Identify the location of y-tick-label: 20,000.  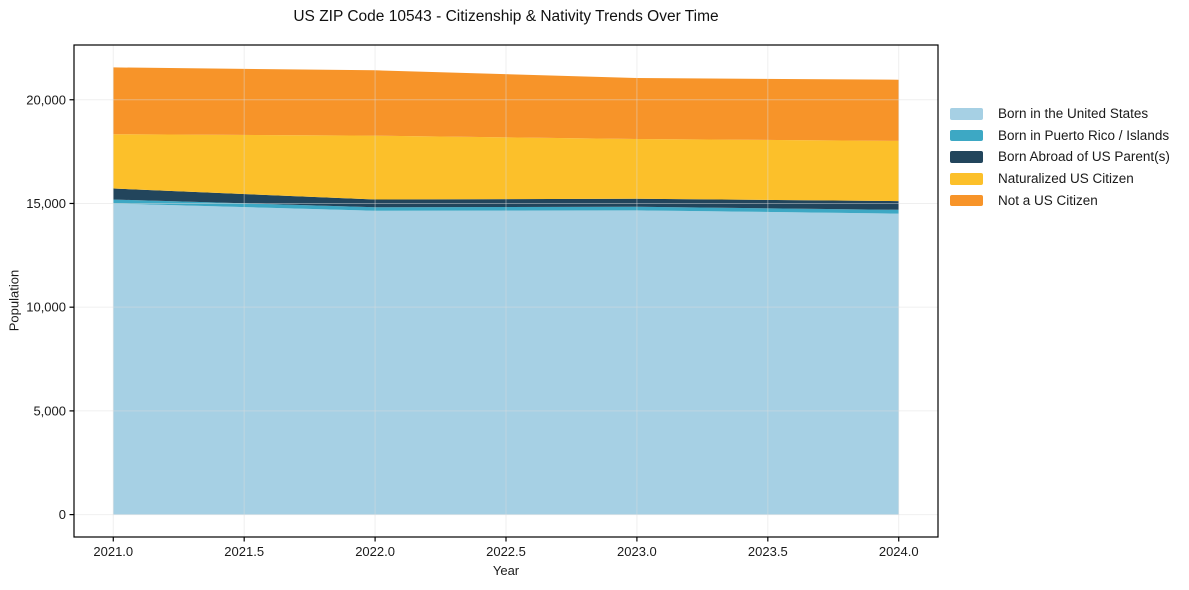
(46, 99).